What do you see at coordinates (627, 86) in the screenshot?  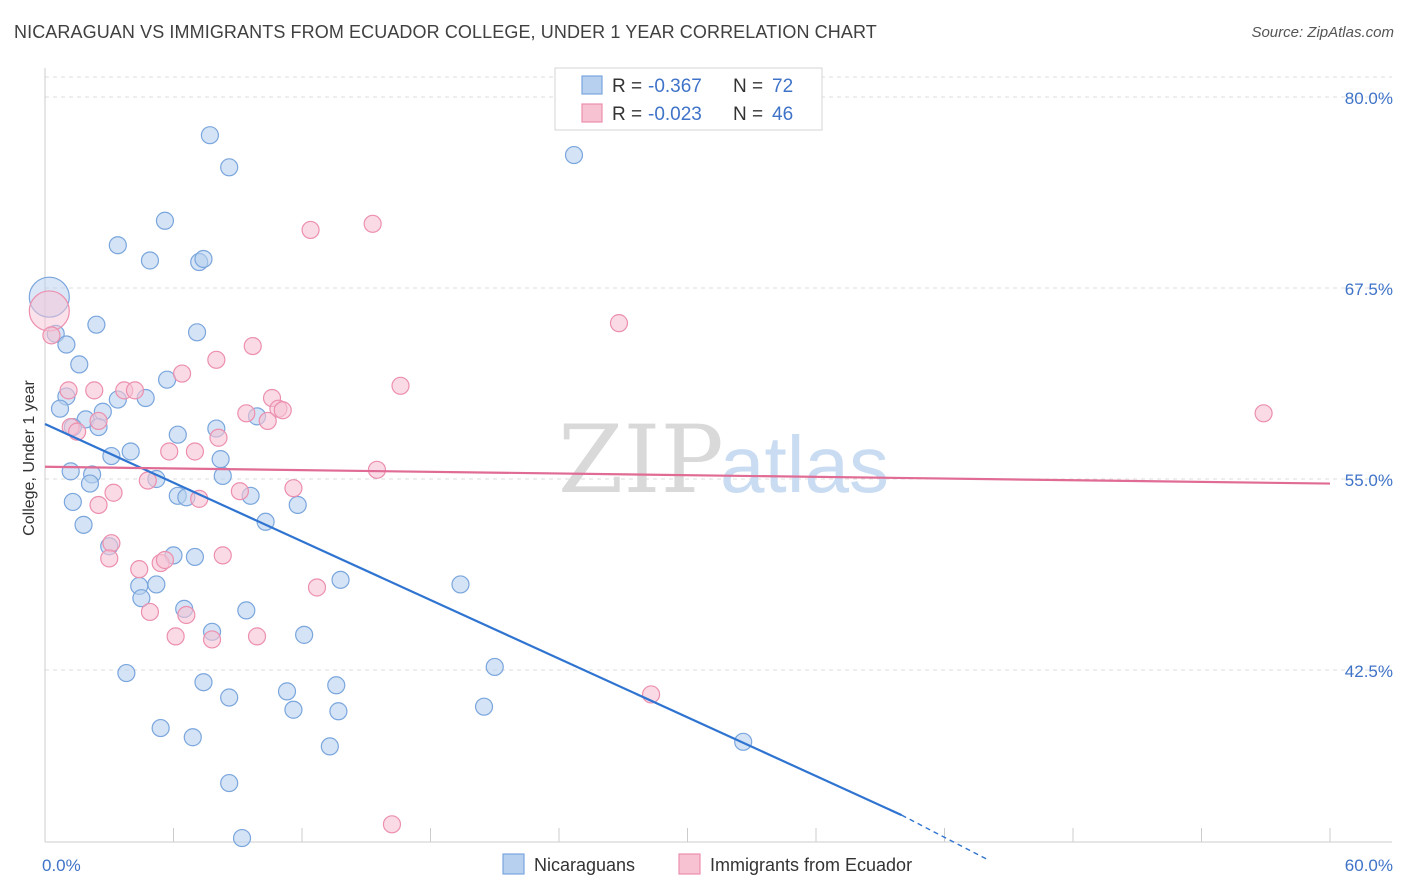 I see `legend-r-label-1: R =` at bounding box center [627, 86].